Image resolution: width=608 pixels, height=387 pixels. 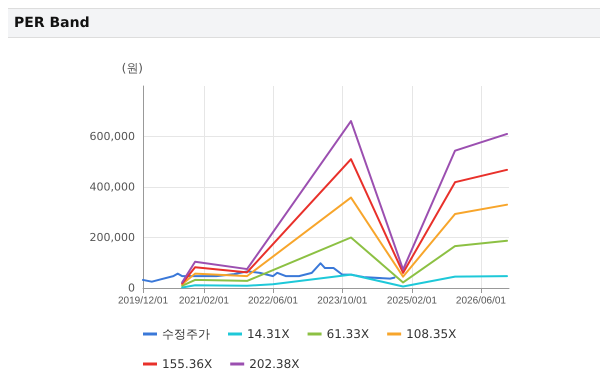 What do you see at coordinates (186, 334) in the screenshot?
I see `legend-label: 수정주가` at bounding box center [186, 334].